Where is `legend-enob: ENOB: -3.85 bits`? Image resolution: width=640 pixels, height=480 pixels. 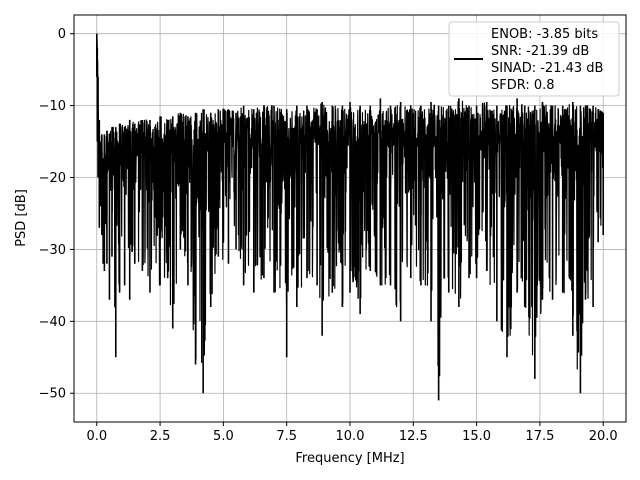
legend-enob: ENOB: -3.85 bits is located at coordinates (544, 34).